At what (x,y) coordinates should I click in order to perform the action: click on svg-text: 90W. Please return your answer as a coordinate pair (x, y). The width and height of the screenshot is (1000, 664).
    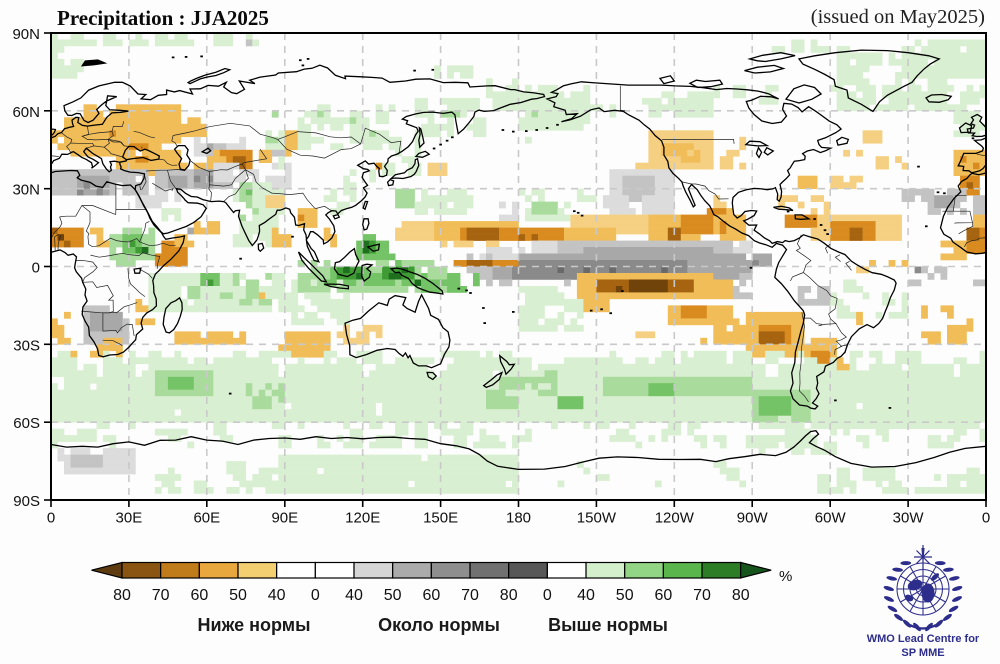
    Looking at the image, I should click on (753, 518).